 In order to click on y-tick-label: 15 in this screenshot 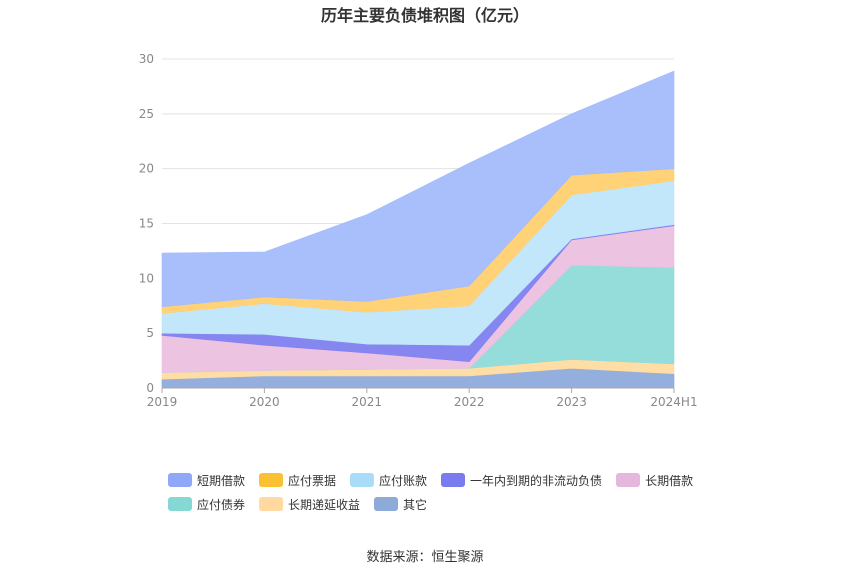, I will do `click(146, 224)`.